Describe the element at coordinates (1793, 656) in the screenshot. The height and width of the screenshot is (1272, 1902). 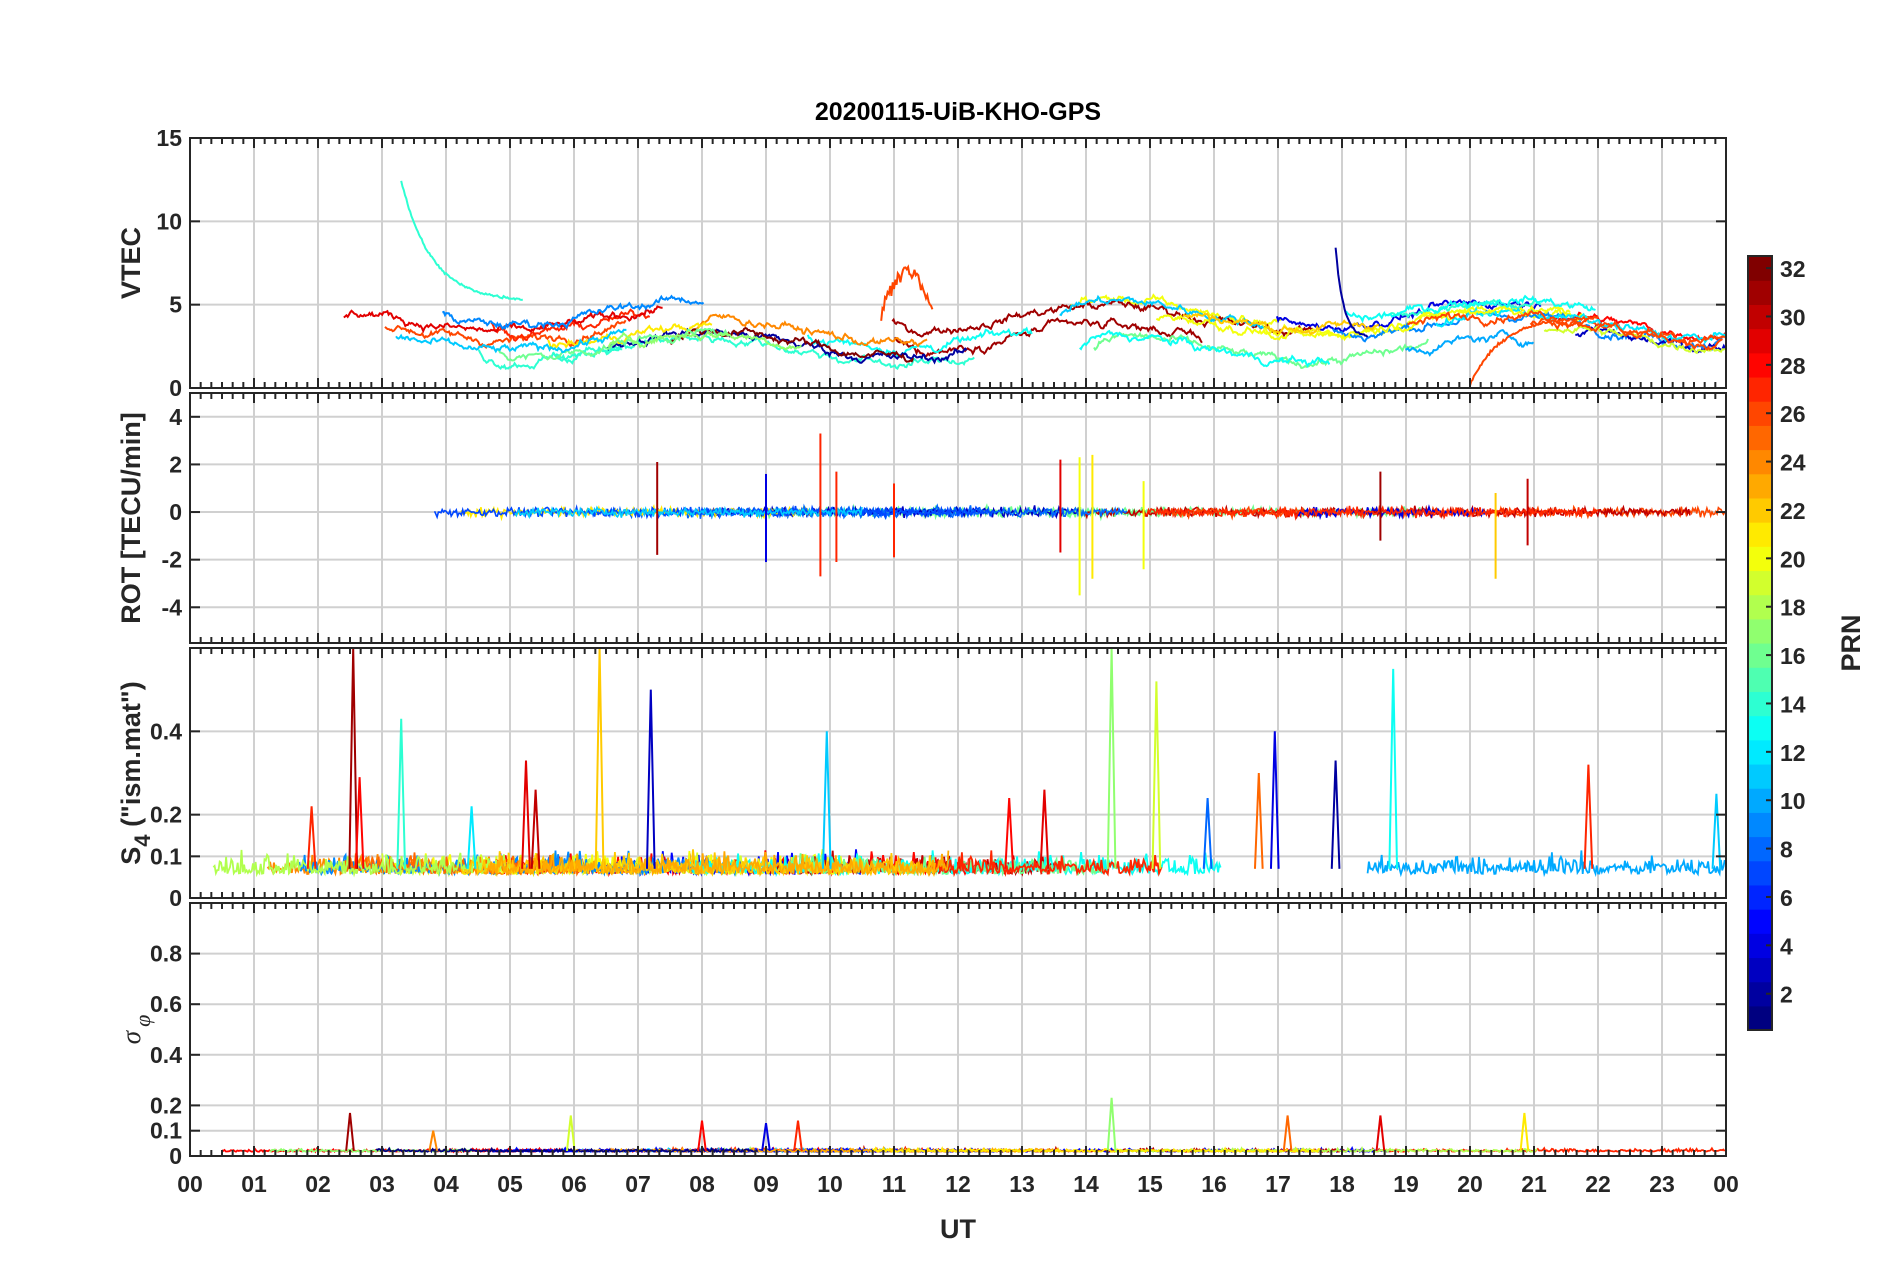
I see `colorbar-tick-label: 16` at that location.